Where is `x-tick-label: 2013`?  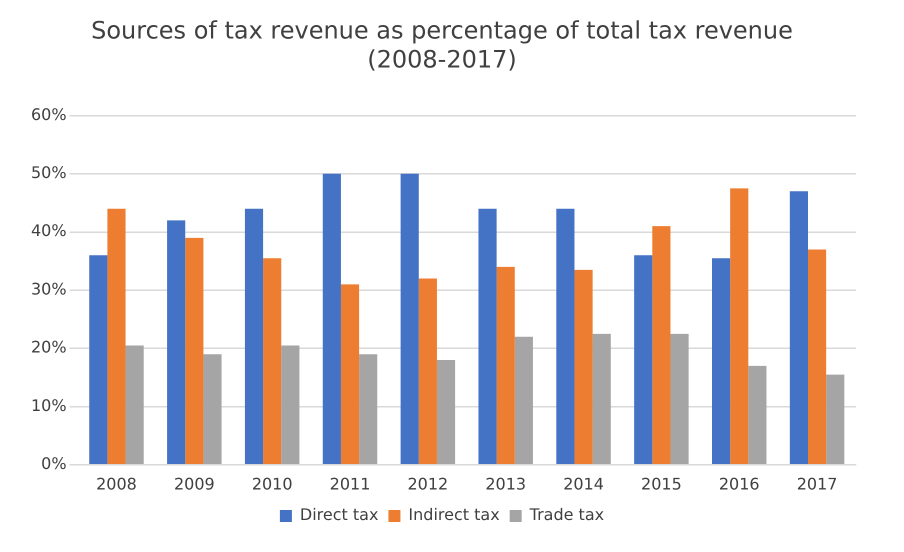
x-tick-label: 2013 is located at coordinates (505, 484).